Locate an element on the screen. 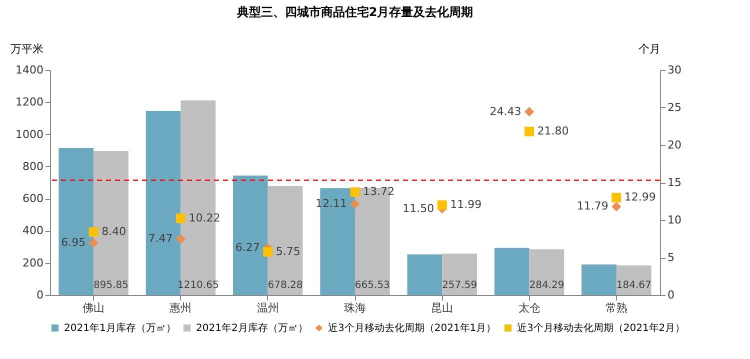  legend-label: 近3个月移动去化周期（2021年1月） is located at coordinates (412, 328).